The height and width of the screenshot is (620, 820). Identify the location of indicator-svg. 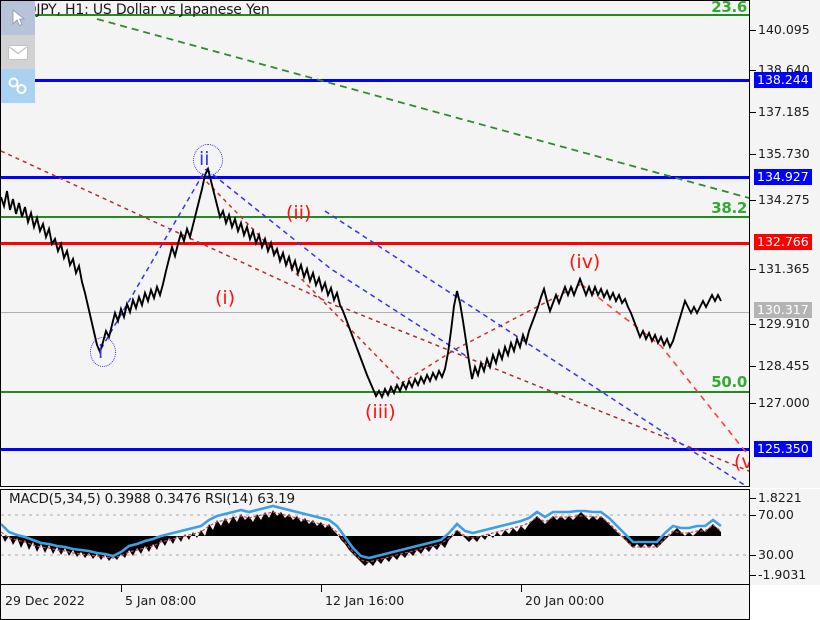
(375, 535).